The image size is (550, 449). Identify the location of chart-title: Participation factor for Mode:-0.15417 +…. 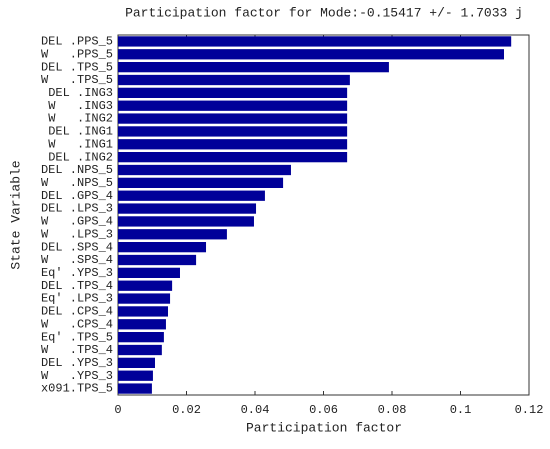
(324, 12).